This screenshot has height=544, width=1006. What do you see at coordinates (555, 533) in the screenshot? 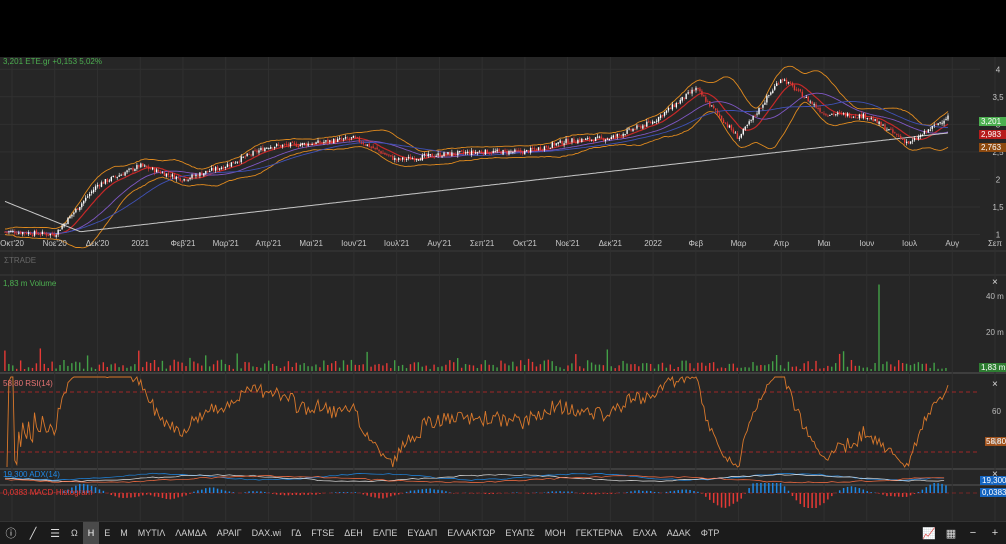
I see `symbol-tab: ΜΟΗ` at bounding box center [555, 533].